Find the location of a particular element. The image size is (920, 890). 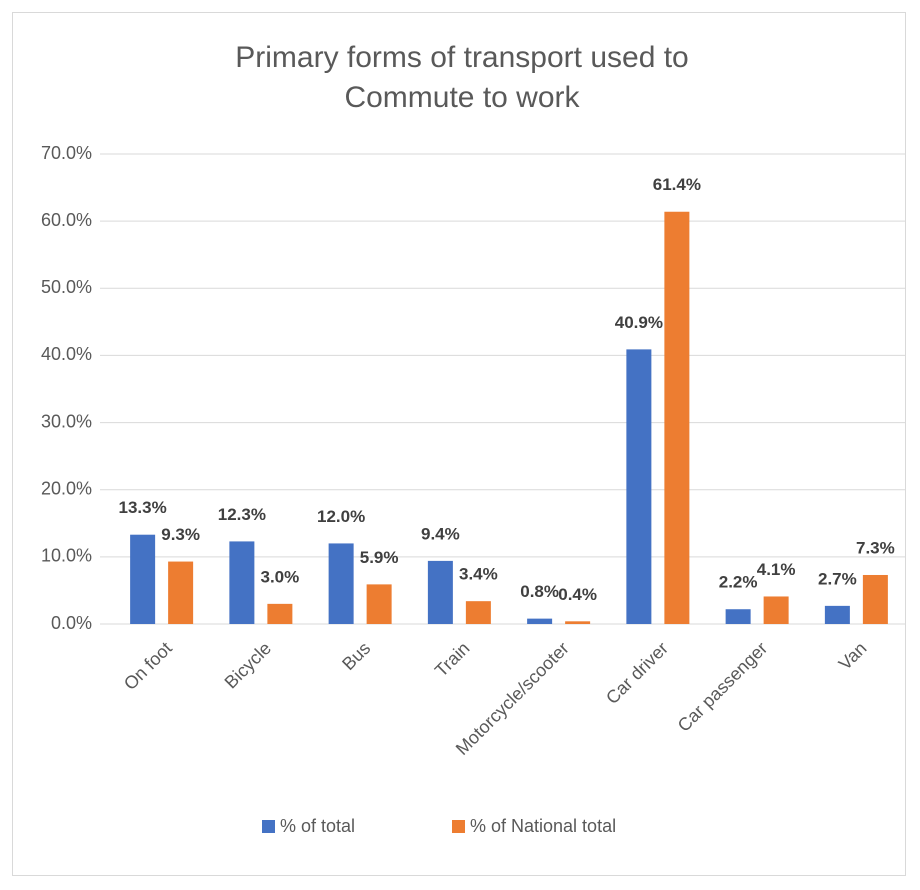

data-label: 9.4% is located at coordinates (440, 533).